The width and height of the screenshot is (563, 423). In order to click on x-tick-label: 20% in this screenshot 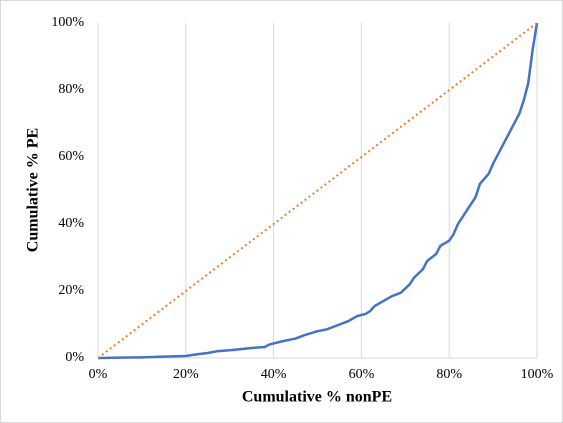, I will do `click(186, 374)`.